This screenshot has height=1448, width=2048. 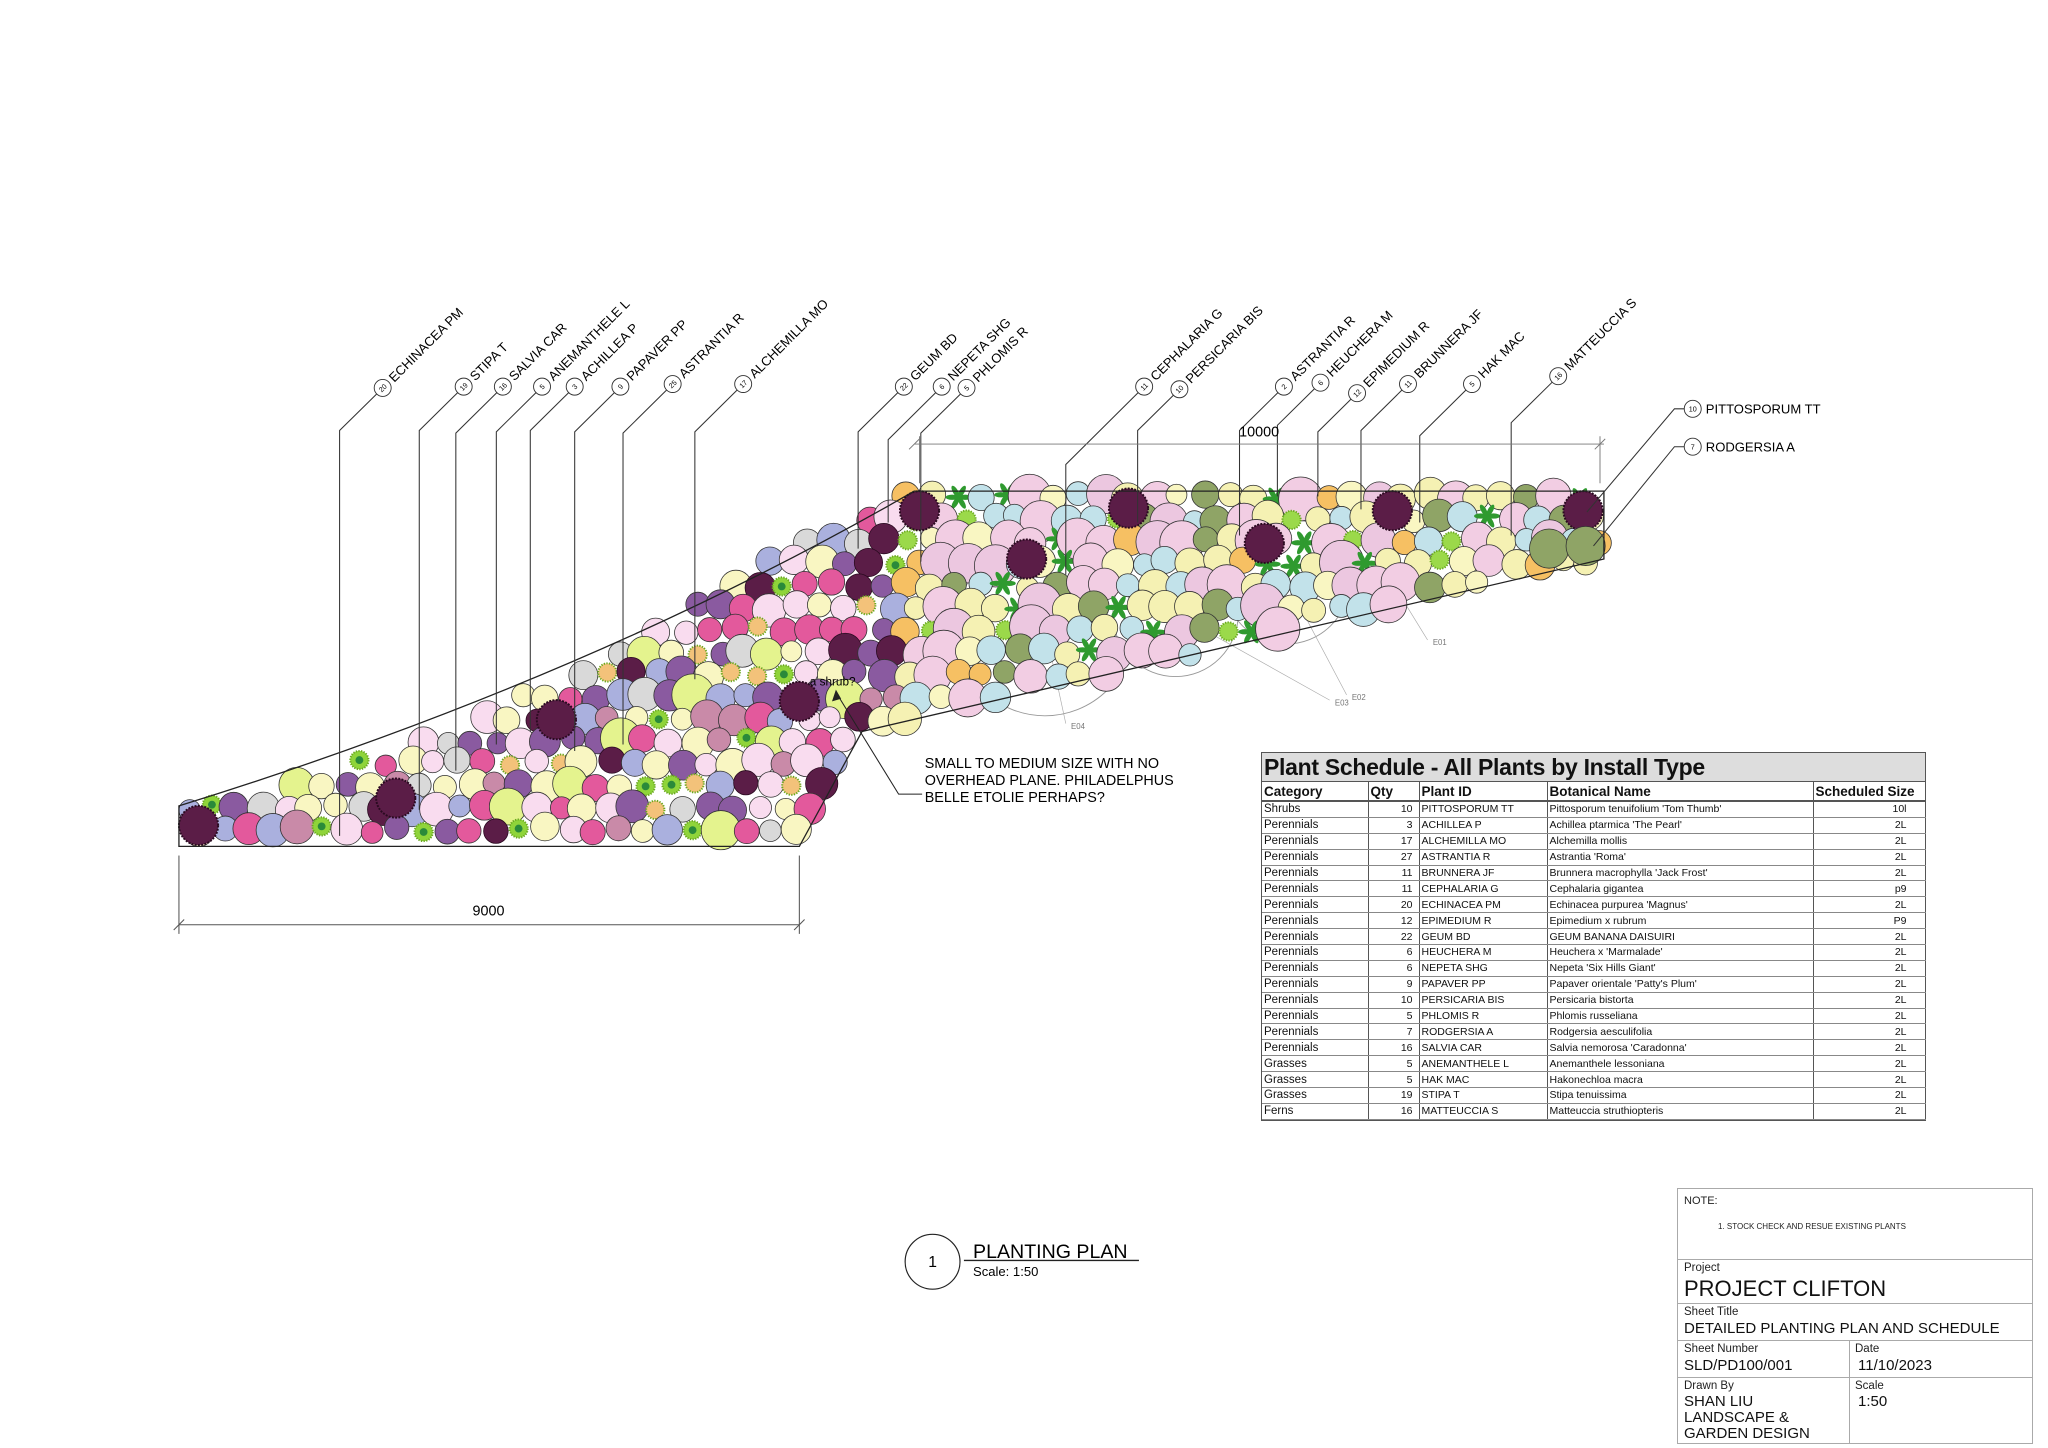 I want to click on cell-qty: 11, so click(x=1394, y=873).